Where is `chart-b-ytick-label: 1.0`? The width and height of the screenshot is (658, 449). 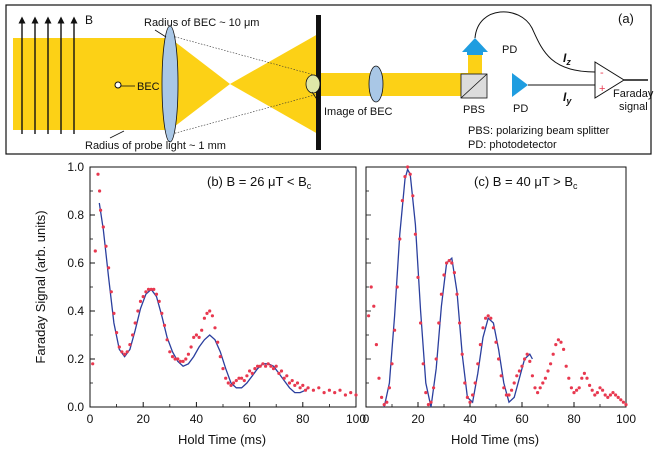 chart-b-ytick-label: 1.0 is located at coordinates (75, 167).